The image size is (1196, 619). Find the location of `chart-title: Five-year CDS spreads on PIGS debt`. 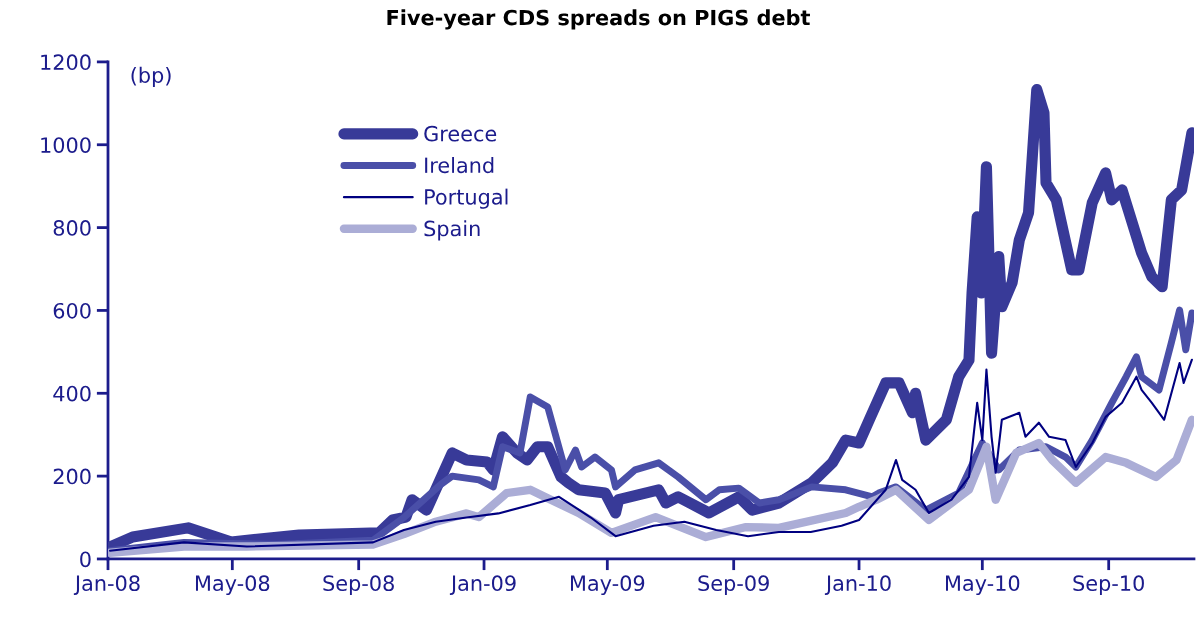

chart-title: Five-year CDS spreads on PIGS debt is located at coordinates (598, 19).